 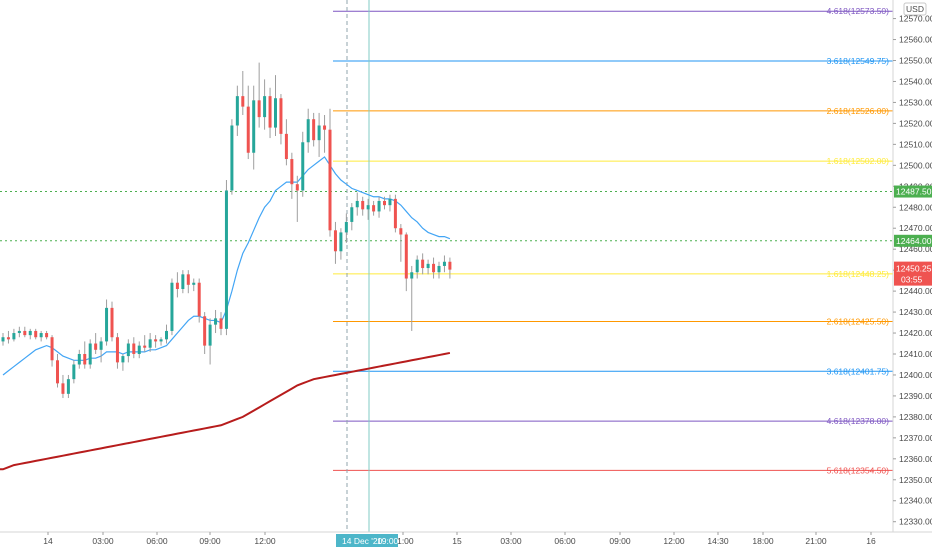 I want to click on currency-badge: USD, so click(x=915, y=9).